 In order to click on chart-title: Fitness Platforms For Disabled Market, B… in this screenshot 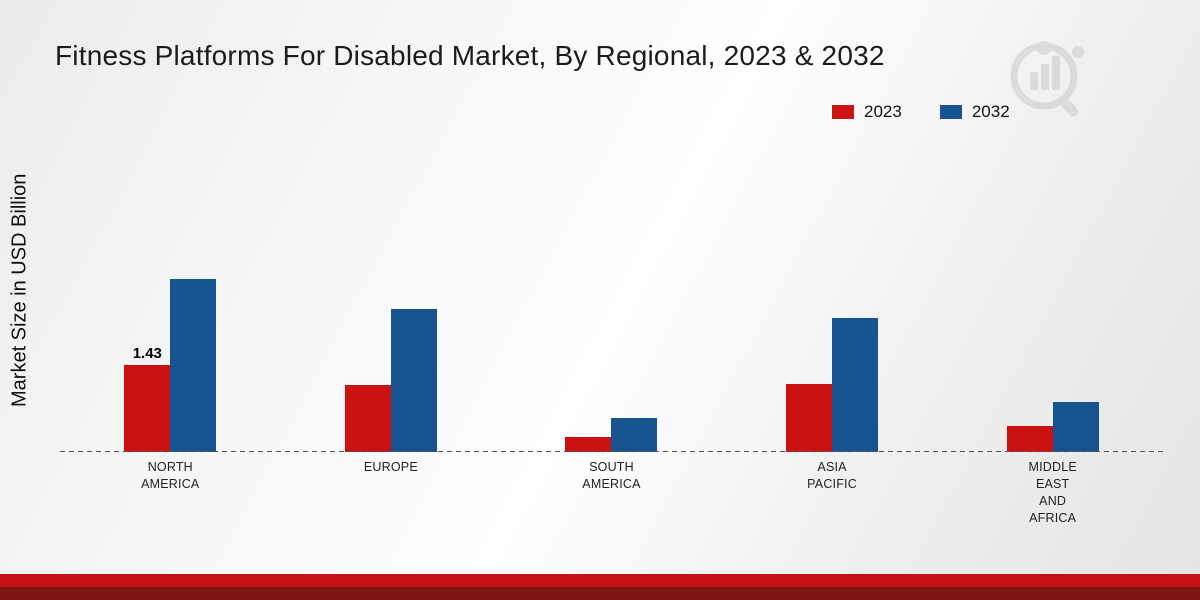, I will do `click(470, 55)`.